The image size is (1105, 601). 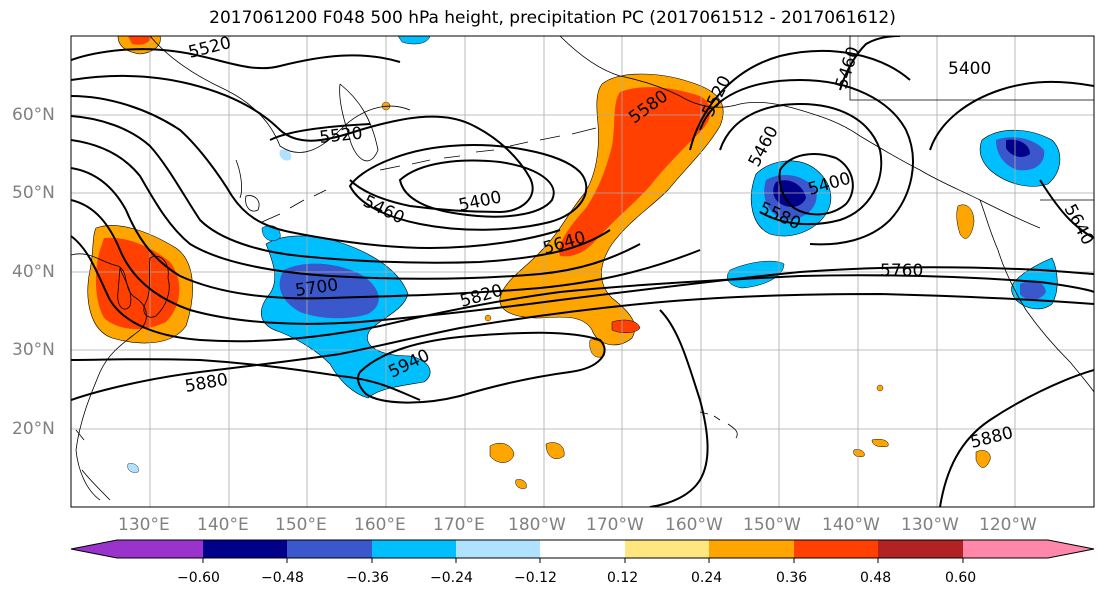 What do you see at coordinates (93, 465) in the screenshot?
I see `coast-east-china` at bounding box center [93, 465].